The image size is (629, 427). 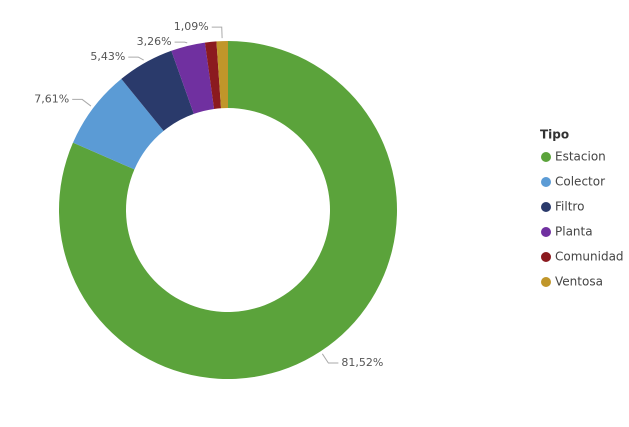 I want to click on legend-label: Comunidad, so click(x=589, y=257).